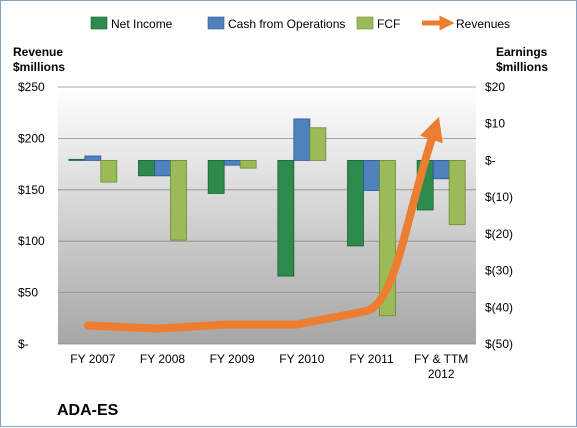 Image resolution: width=577 pixels, height=428 pixels. Describe the element at coordinates (39, 67) in the screenshot. I see `left-axis-title-line-2: $millions` at that location.